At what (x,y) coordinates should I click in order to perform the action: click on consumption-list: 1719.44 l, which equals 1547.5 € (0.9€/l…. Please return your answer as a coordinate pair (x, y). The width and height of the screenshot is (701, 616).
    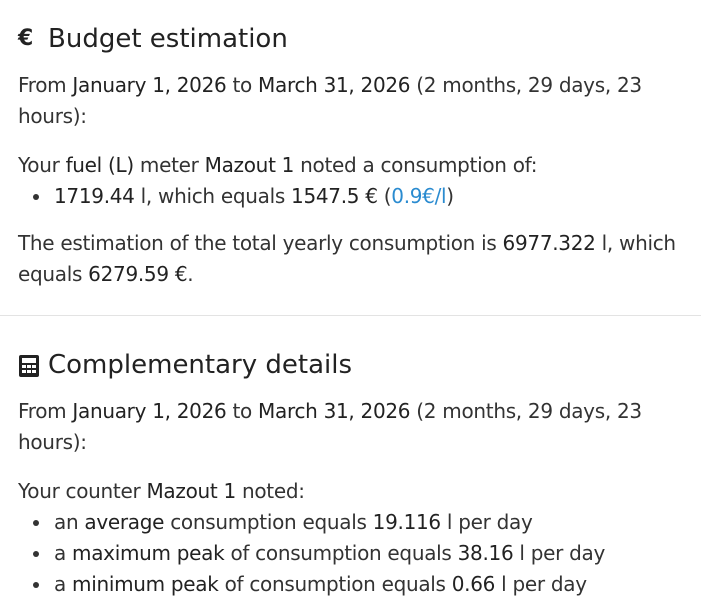
    Looking at the image, I should click on (350, 196).